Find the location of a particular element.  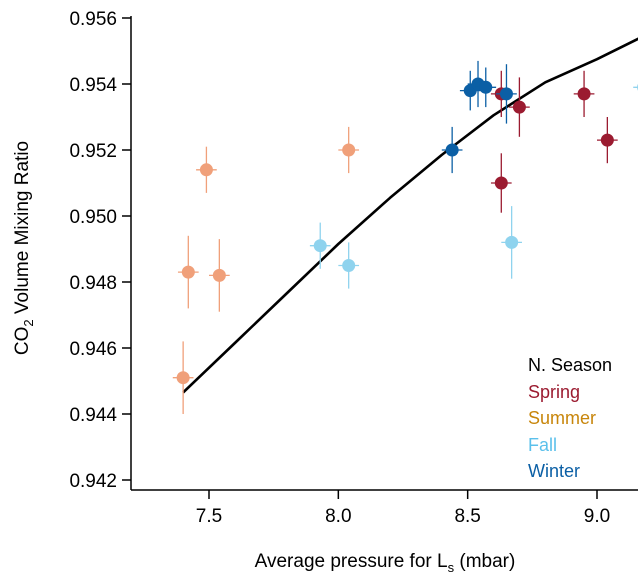

legend-entry-winter: Winter is located at coordinates (554, 471).